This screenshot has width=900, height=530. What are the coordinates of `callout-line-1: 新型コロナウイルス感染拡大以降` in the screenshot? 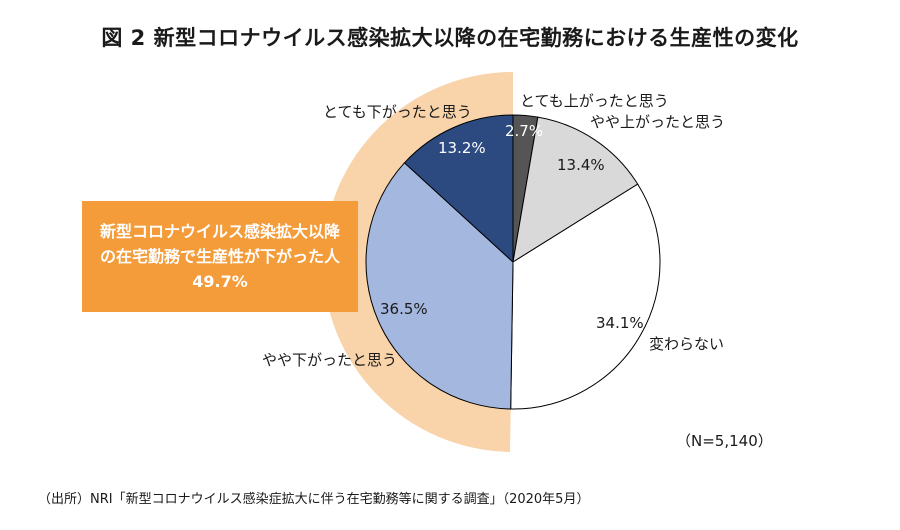 It's located at (219, 231).